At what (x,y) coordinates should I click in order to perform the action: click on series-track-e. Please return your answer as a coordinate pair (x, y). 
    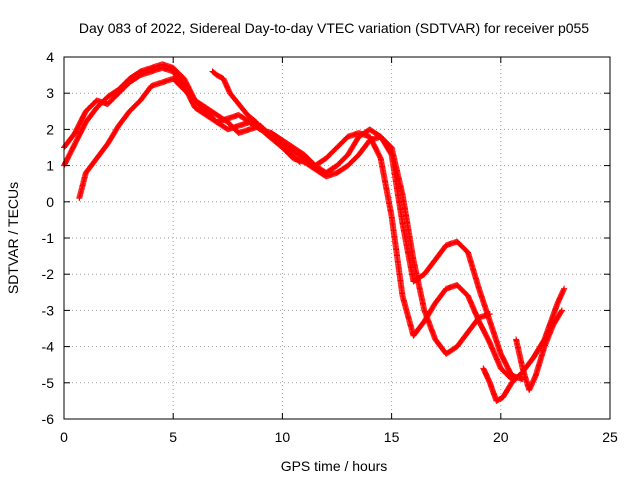
    Looking at the image, I should click on (524, 344).